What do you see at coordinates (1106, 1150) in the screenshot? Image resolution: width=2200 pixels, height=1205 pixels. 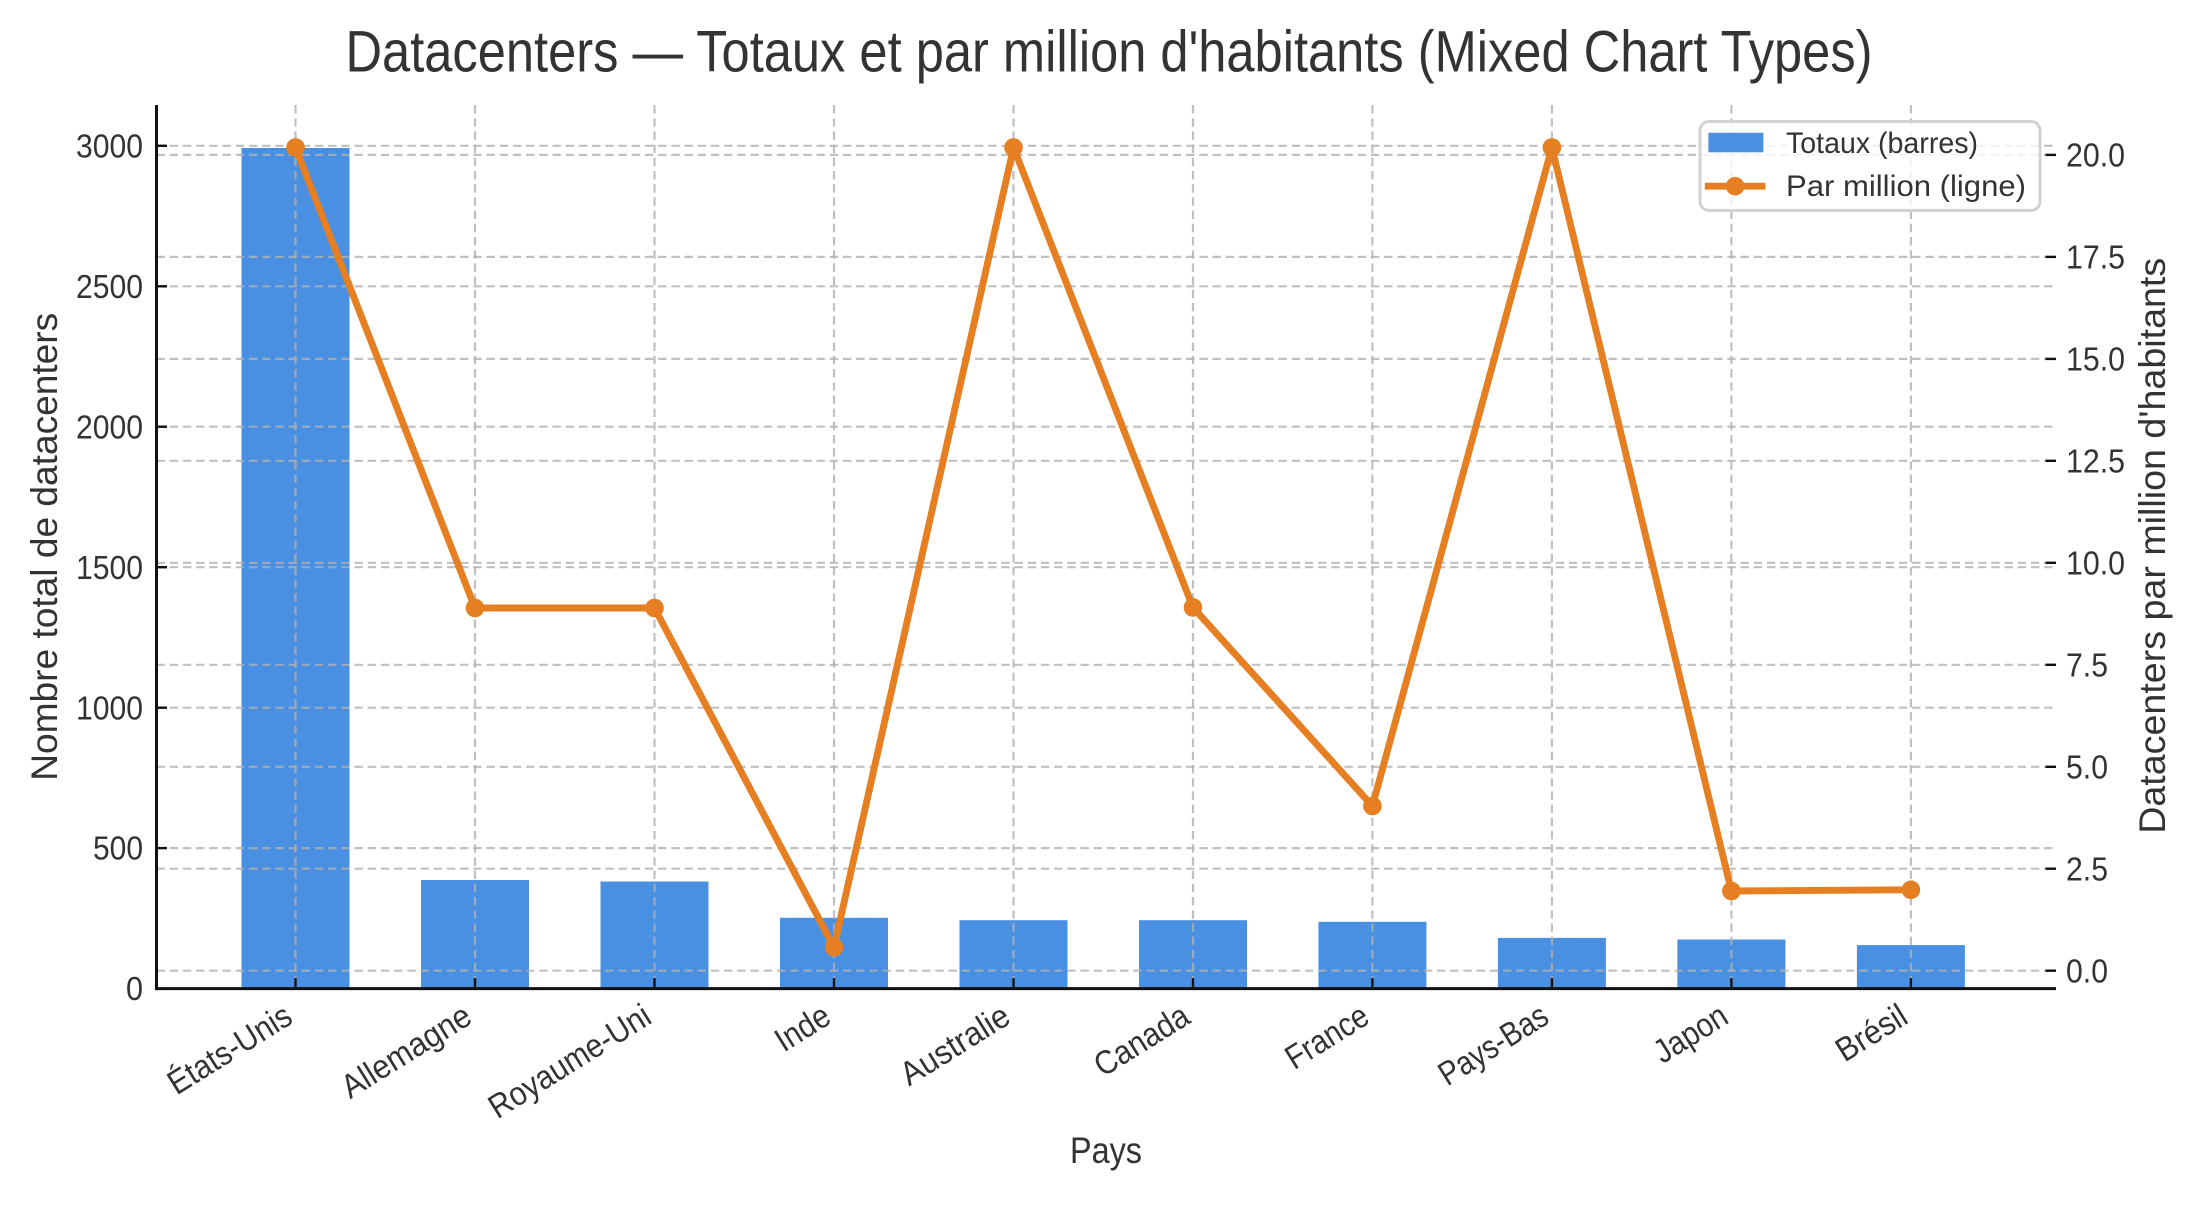 I see `svg-text: Pays` at bounding box center [1106, 1150].